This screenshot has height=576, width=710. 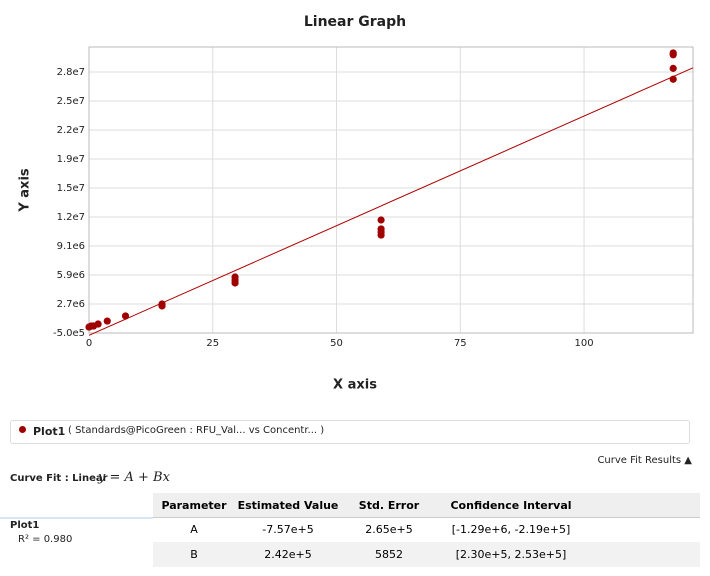 I want to click on x-tick-label: 100, so click(x=584, y=343).